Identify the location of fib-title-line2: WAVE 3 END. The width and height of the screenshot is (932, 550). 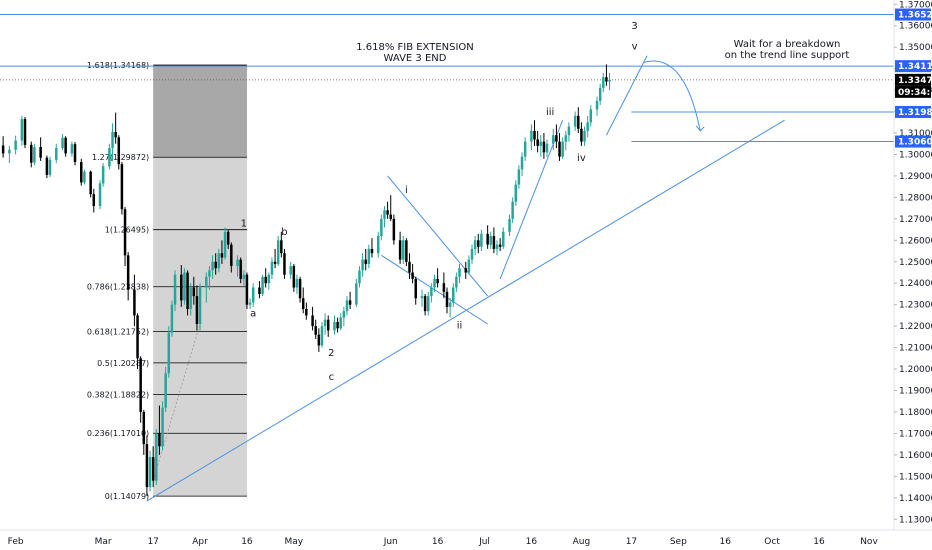
(415, 58).